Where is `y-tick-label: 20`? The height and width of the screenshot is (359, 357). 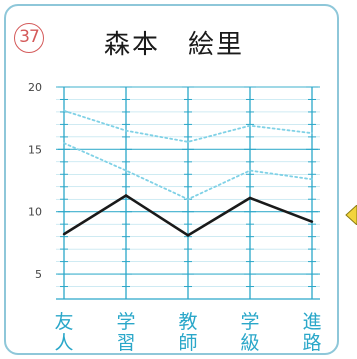
y-tick-label: 20 is located at coordinates (35, 87).